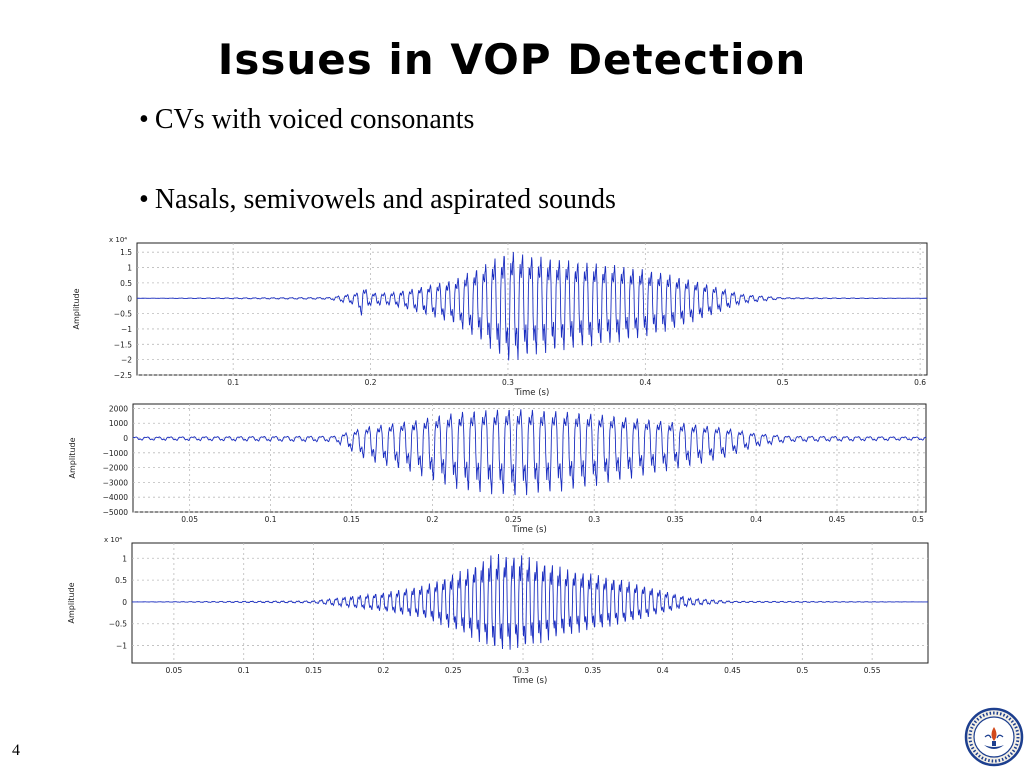 This screenshot has height=768, width=1024. Describe the element at coordinates (512, 59) in the screenshot. I see `slide-title: Issues in VOP Detection` at that location.